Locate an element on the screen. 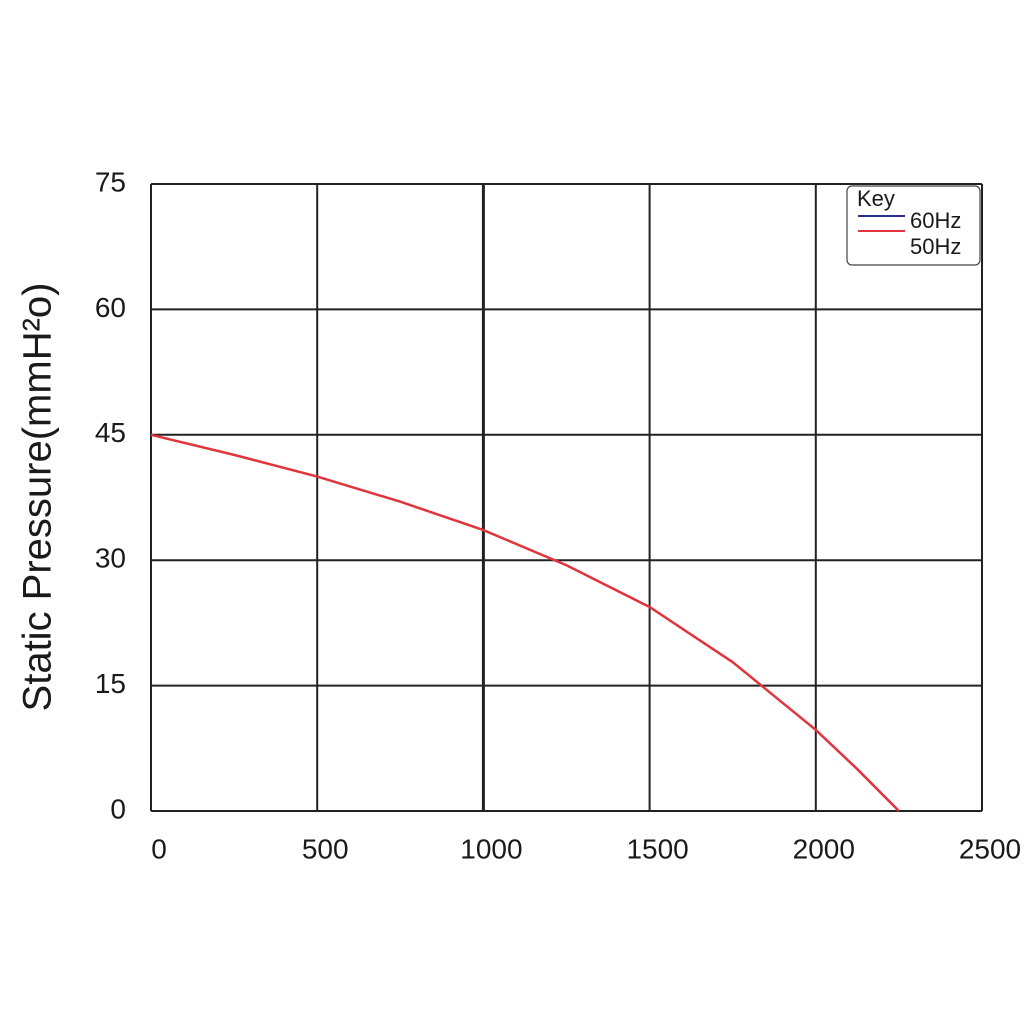 This screenshot has height=1033, width=1033. y-tick-label: 30 is located at coordinates (110, 558).